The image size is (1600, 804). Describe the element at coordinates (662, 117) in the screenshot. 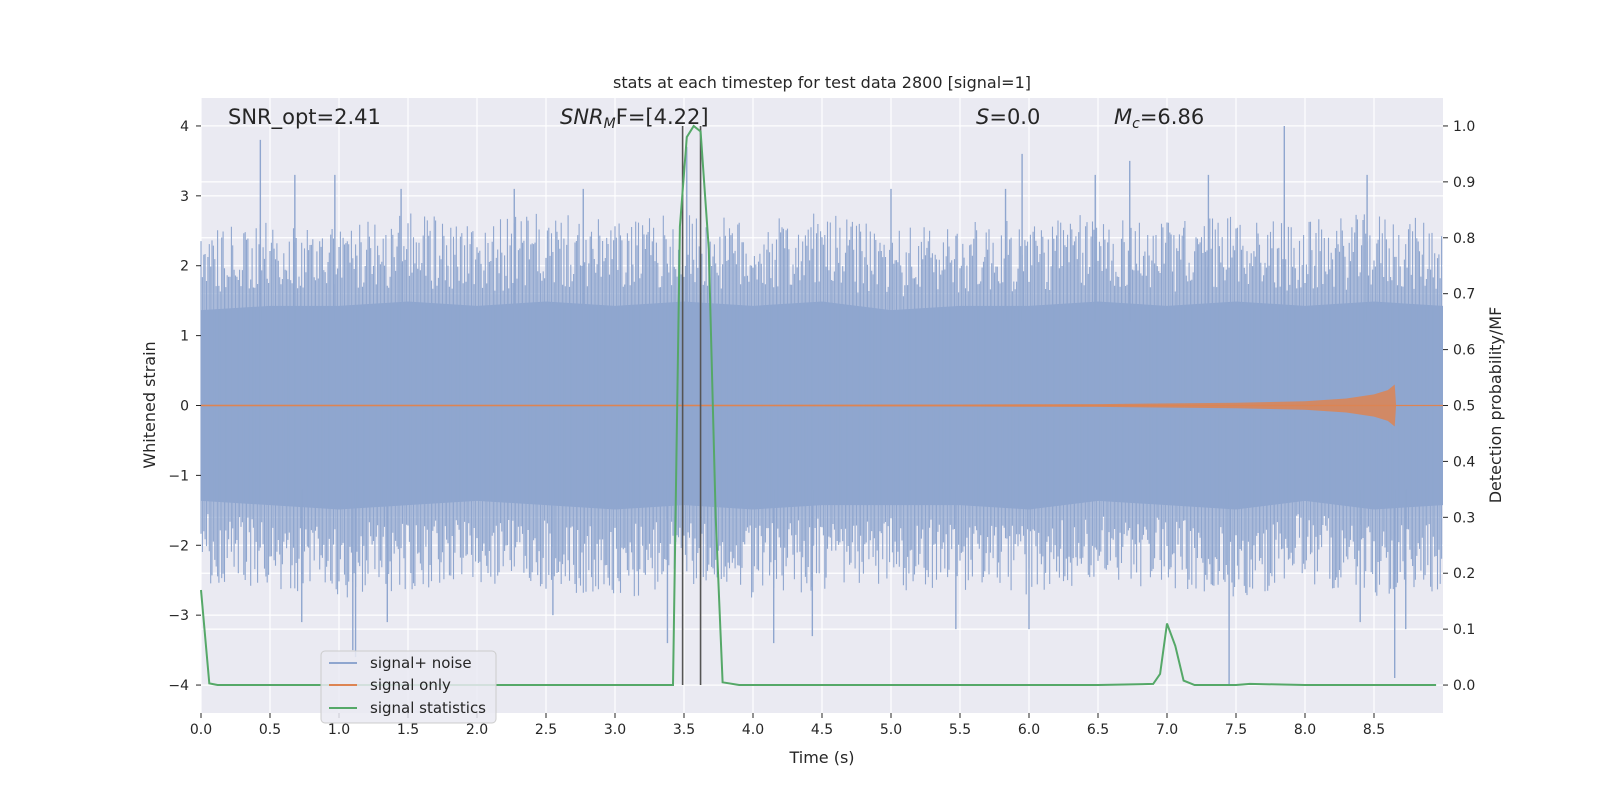

I see `annotation-snr-mf-rest: F=[4.22]` at that location.